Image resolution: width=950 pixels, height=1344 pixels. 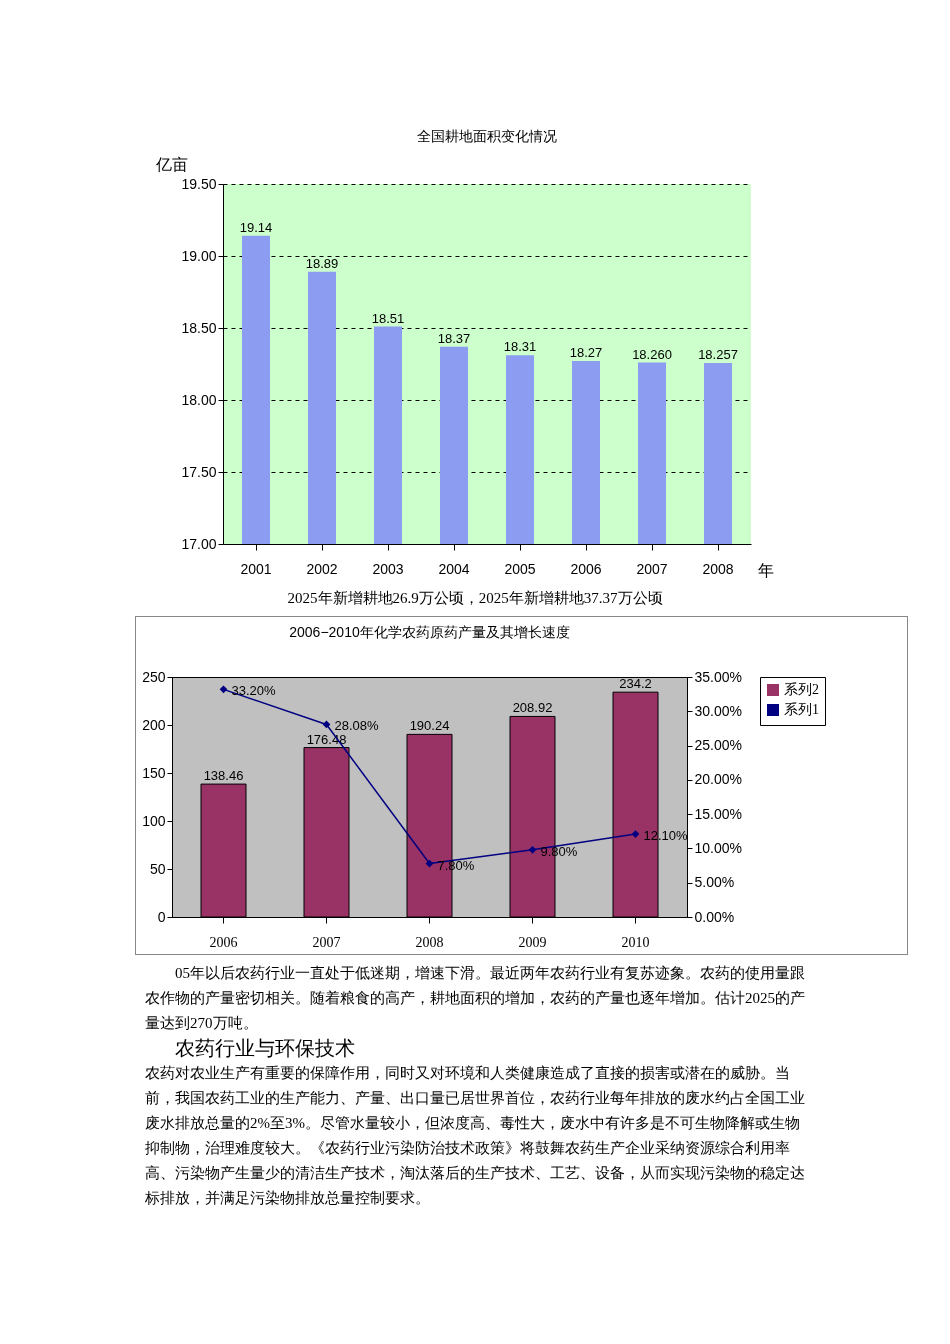 What do you see at coordinates (322, 568) in the screenshot?
I see `x-tick-label: 2002` at bounding box center [322, 568].